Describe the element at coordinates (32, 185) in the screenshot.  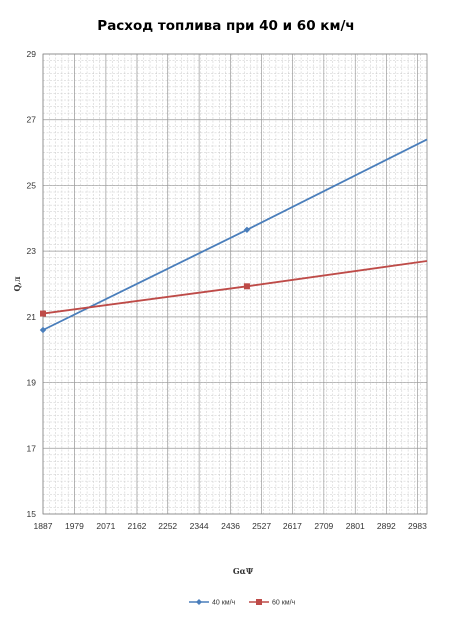
I see `y-tick-label: 25` at that location.